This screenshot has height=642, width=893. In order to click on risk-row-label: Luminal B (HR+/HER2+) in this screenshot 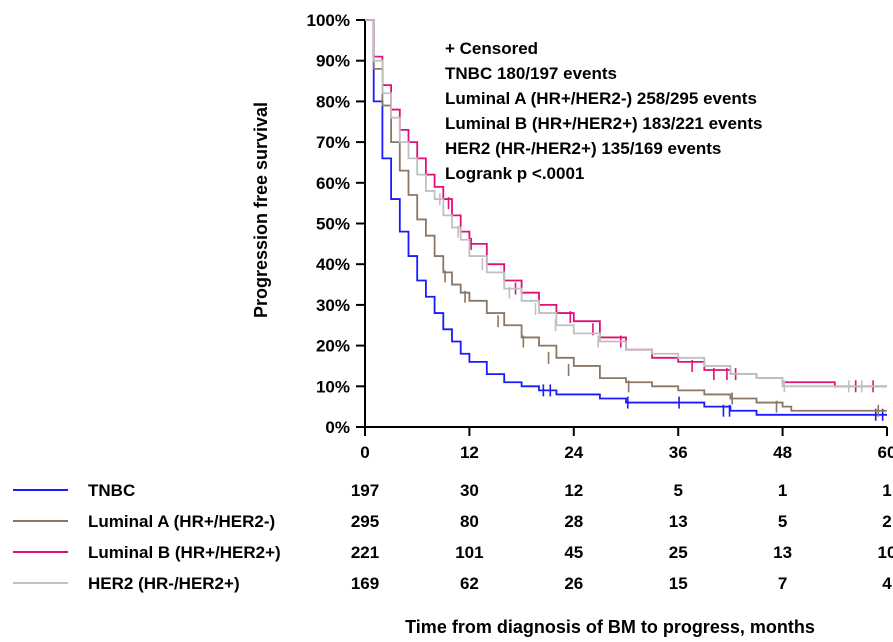, I will do `click(184, 552)`.